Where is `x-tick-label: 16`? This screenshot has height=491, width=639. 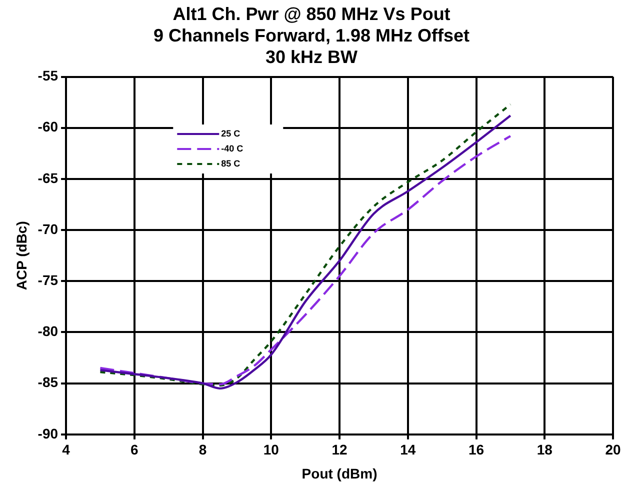 x-tick-label: 16 is located at coordinates (476, 450).